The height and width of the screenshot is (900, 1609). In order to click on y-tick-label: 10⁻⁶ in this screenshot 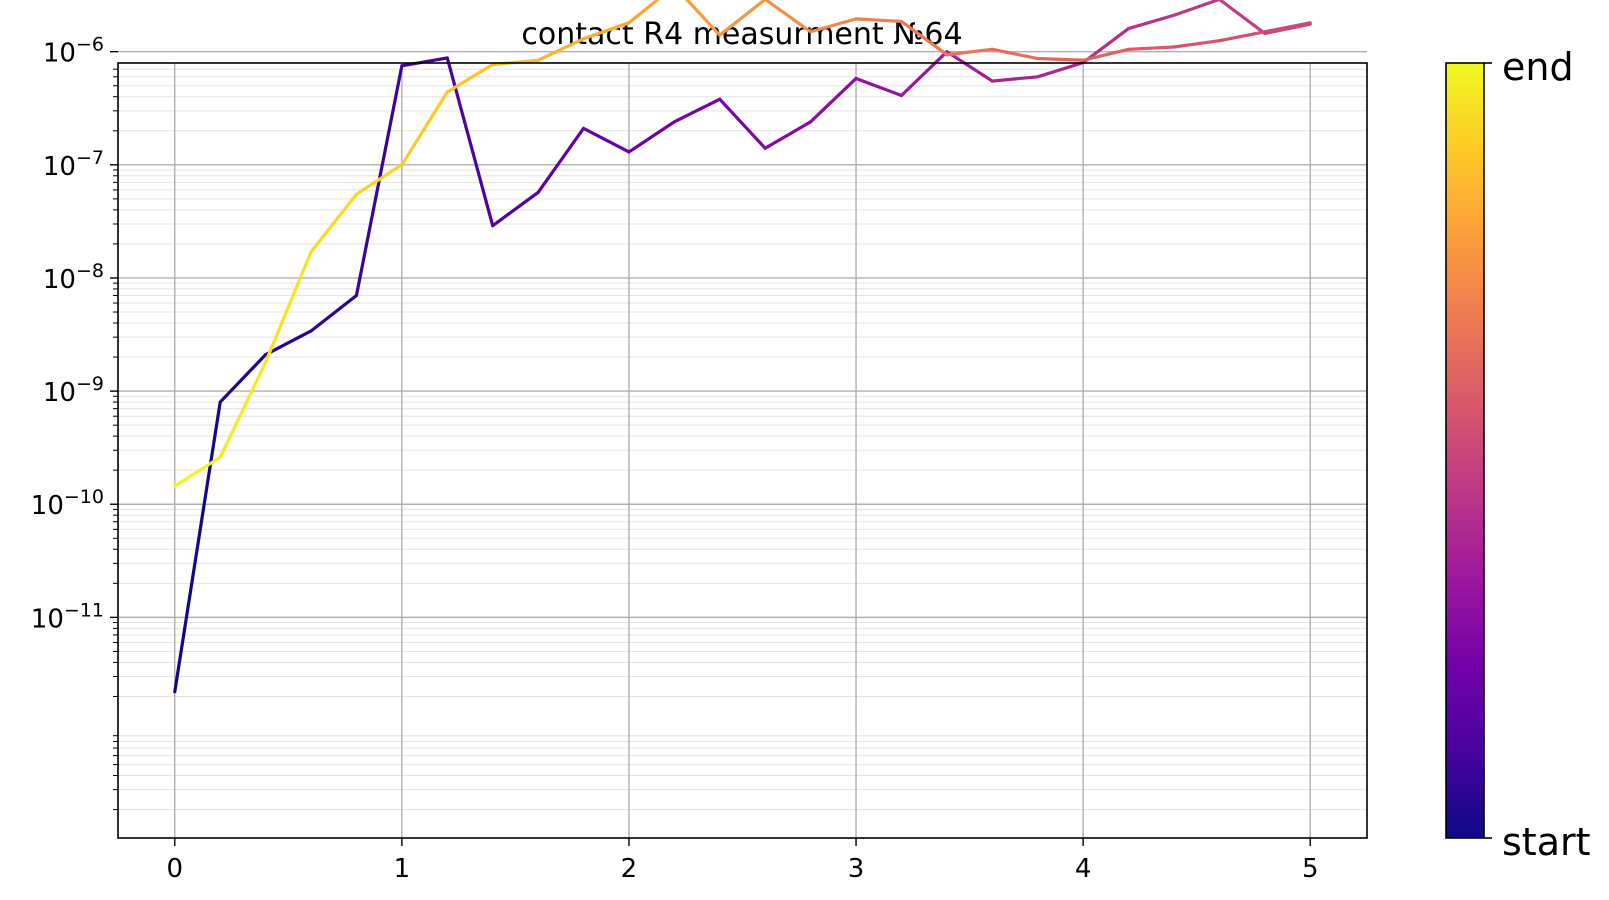, I will do `click(73, 51)`.